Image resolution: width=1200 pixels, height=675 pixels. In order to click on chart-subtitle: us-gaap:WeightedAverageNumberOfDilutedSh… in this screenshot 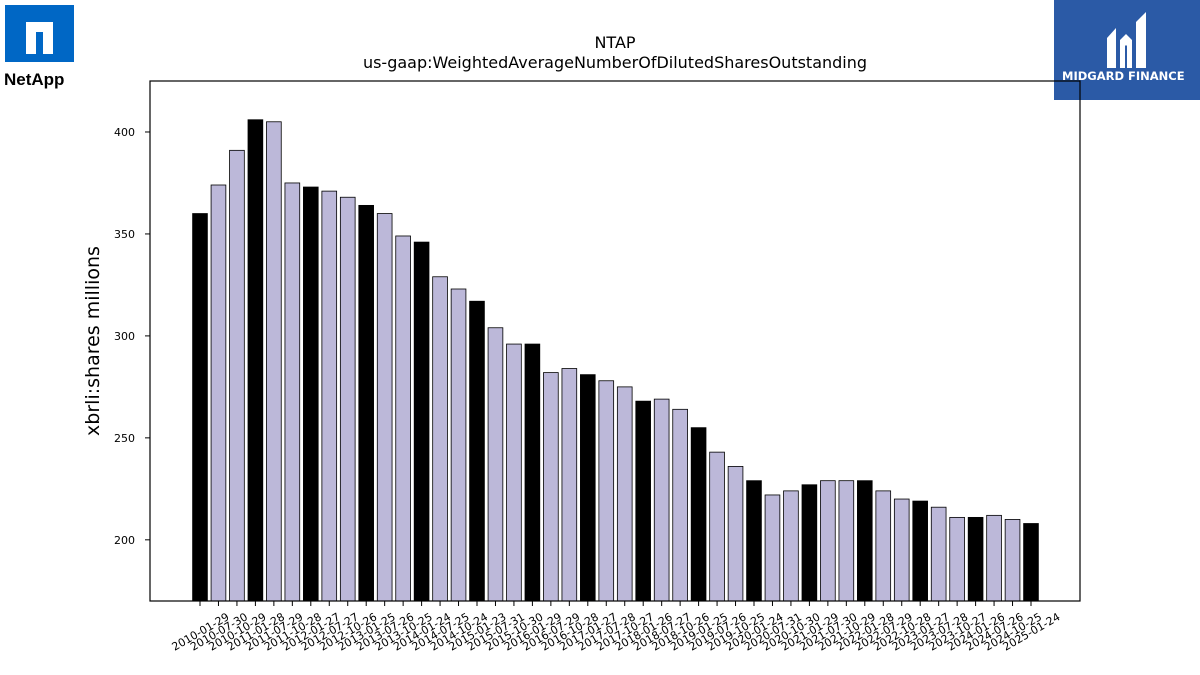, I will do `click(615, 62)`.